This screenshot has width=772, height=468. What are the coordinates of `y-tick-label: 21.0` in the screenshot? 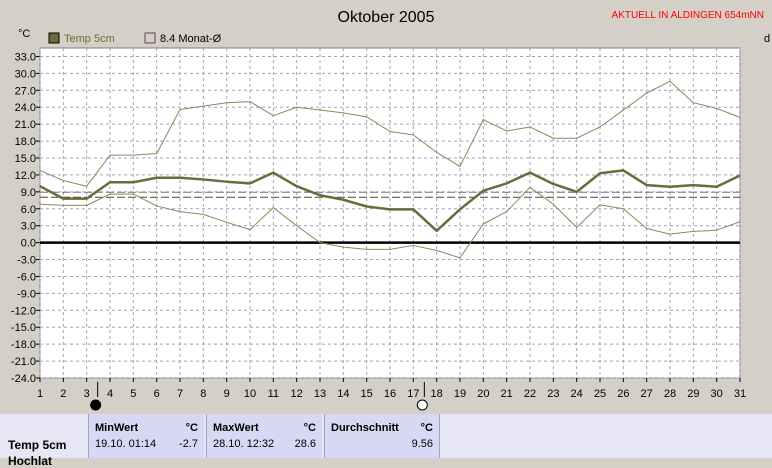 It's located at (25, 125).